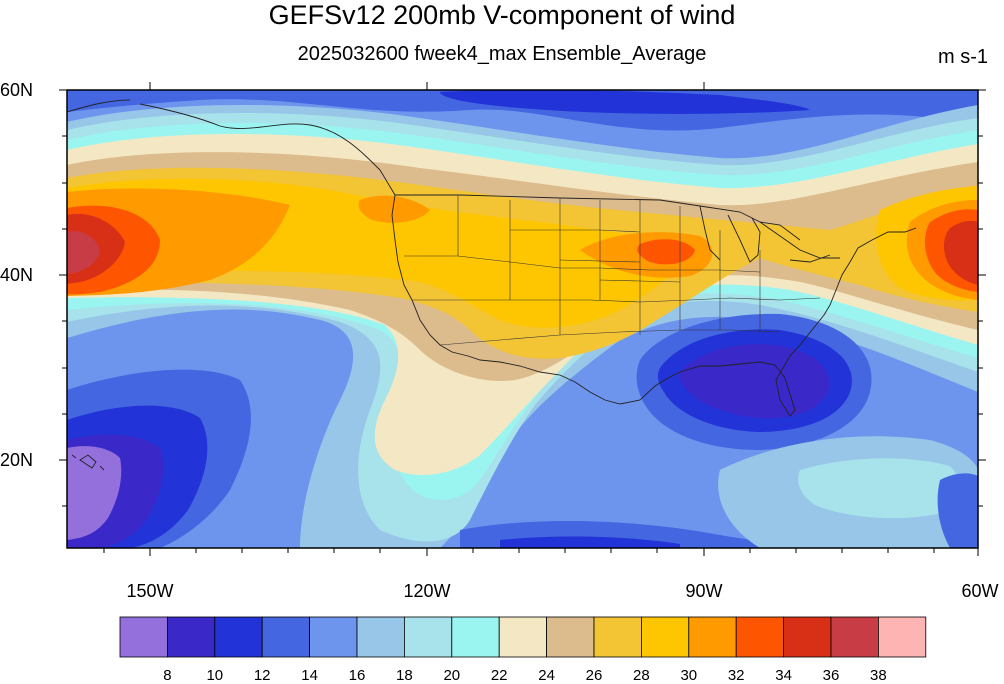 The height and width of the screenshot is (684, 1004). I want to click on colorbar-label: 22, so click(499, 675).